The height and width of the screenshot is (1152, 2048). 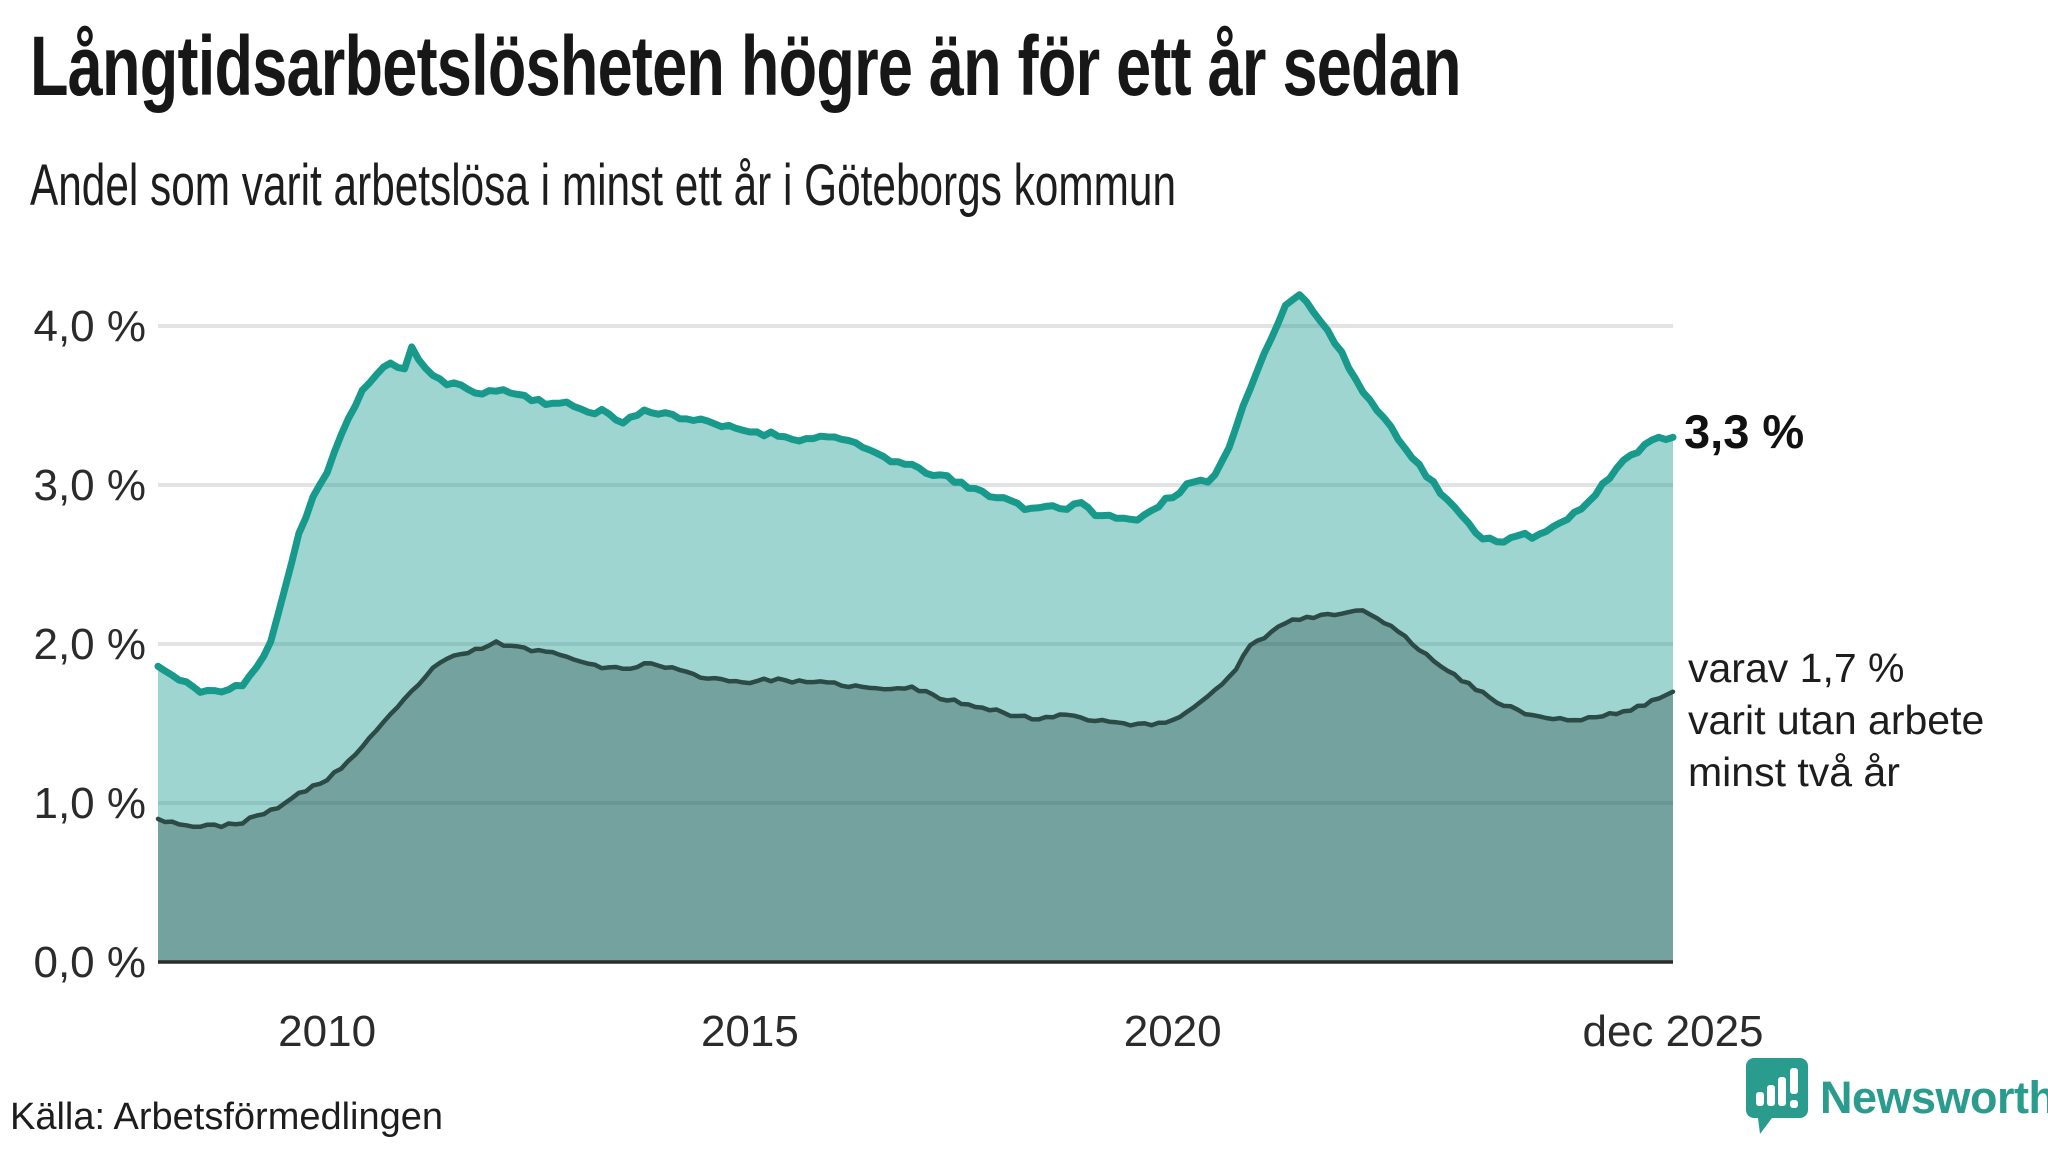 What do you see at coordinates (750, 1031) in the screenshot?
I see `x-tick-label: 2015` at bounding box center [750, 1031].